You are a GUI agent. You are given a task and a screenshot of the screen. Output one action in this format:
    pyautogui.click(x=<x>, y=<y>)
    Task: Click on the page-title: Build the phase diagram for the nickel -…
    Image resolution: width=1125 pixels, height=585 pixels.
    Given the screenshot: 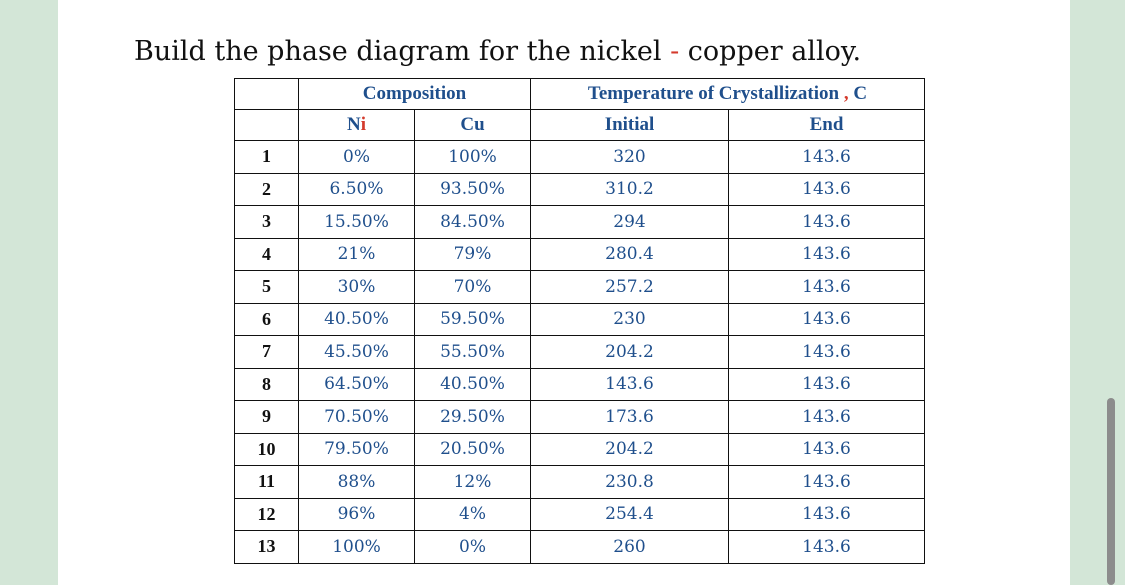 What is the action you would take?
    pyautogui.click(x=497, y=51)
    